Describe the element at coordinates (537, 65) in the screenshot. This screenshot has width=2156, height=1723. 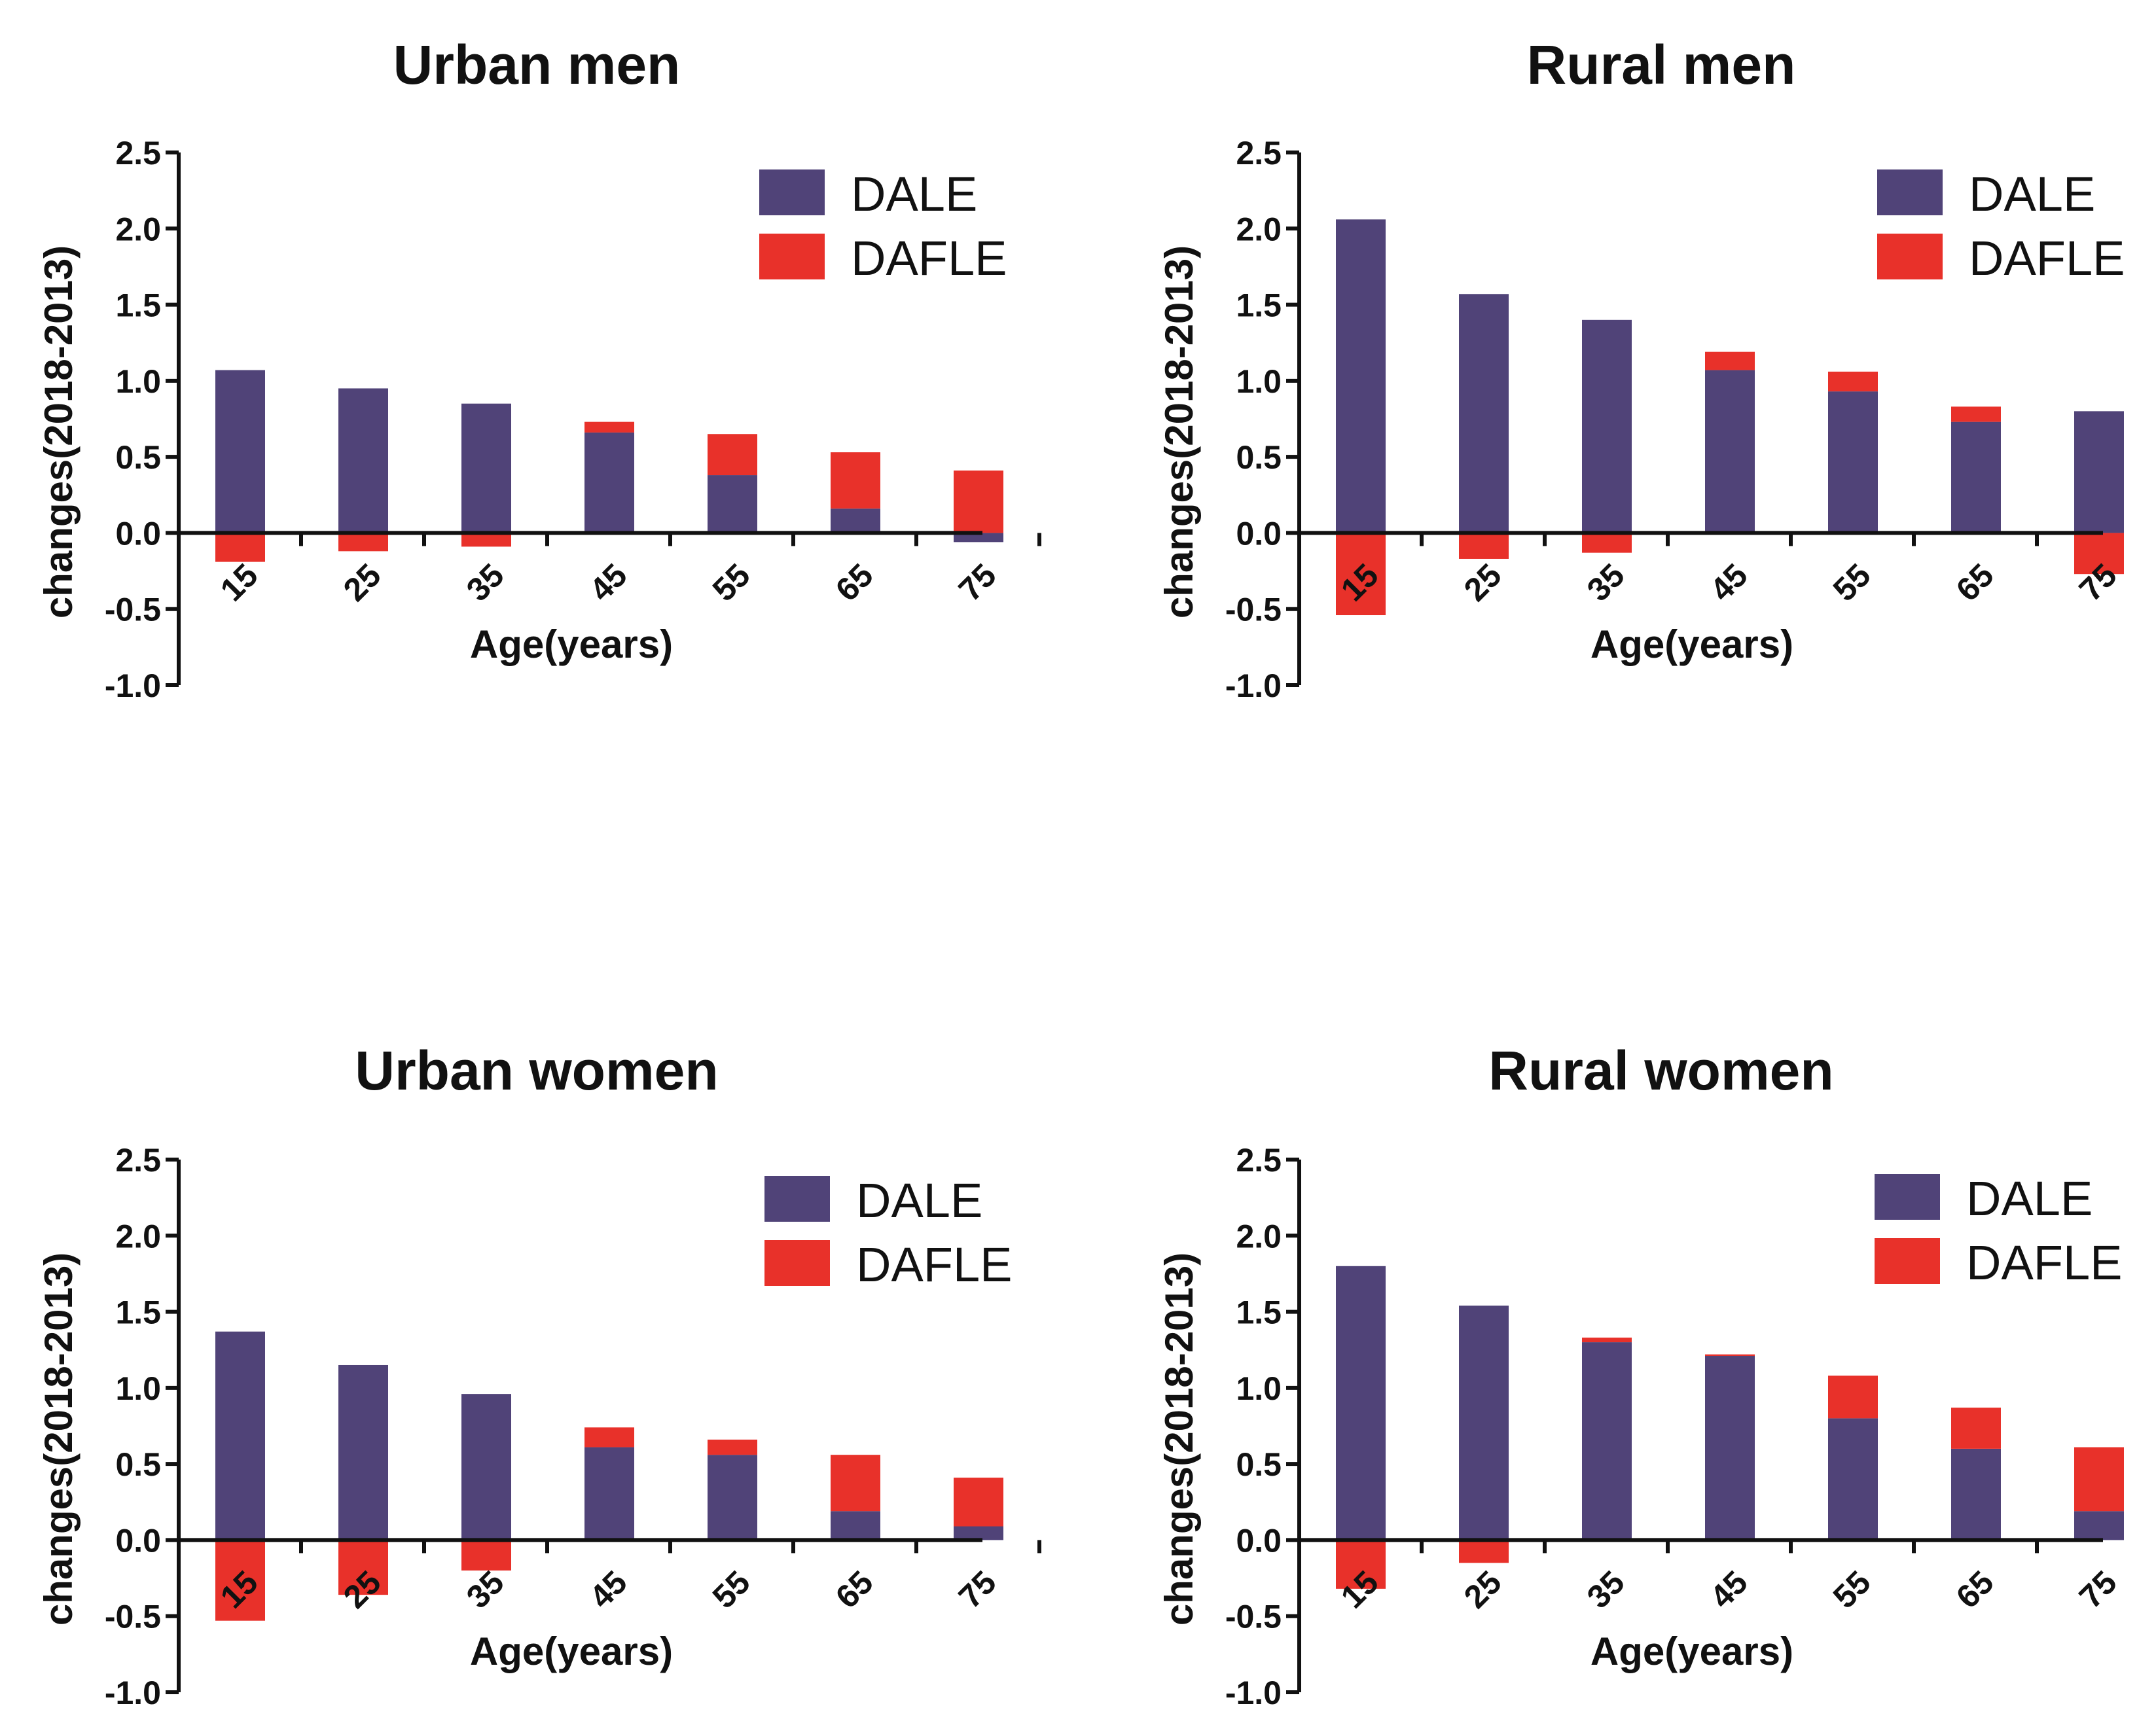
I see `chart-title: Urban men` at that location.